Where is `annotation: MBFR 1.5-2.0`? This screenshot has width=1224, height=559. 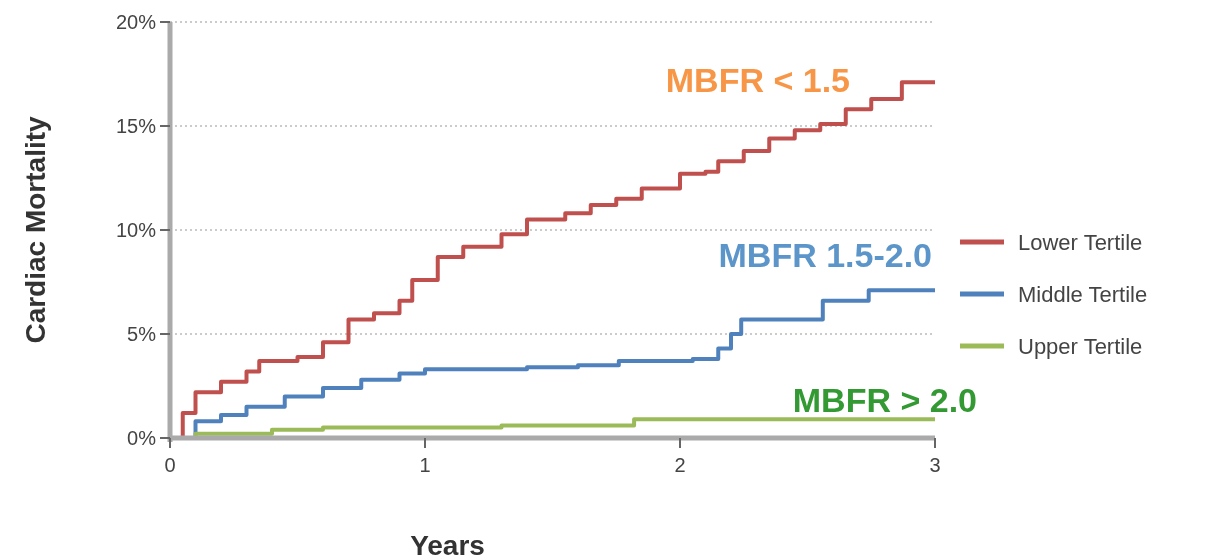 annotation: MBFR 1.5-2.0 is located at coordinates (825, 254).